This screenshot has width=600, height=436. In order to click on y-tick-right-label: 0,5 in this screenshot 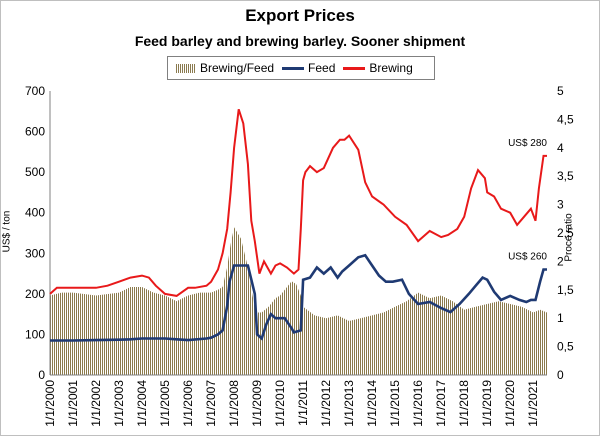, I will do `click(565, 347)`.